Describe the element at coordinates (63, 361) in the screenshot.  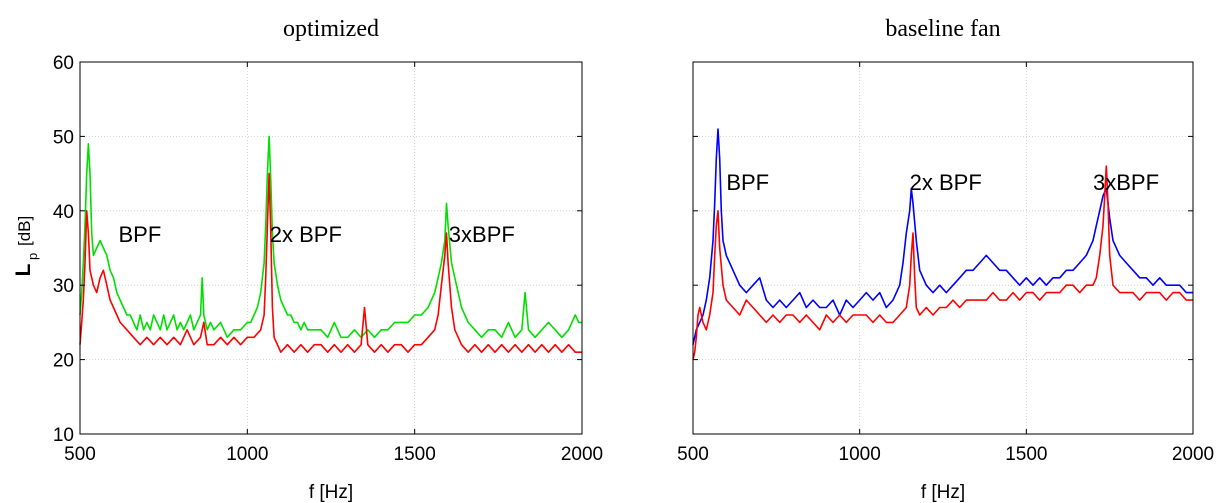
I see `y-tick-label: 20` at that location.